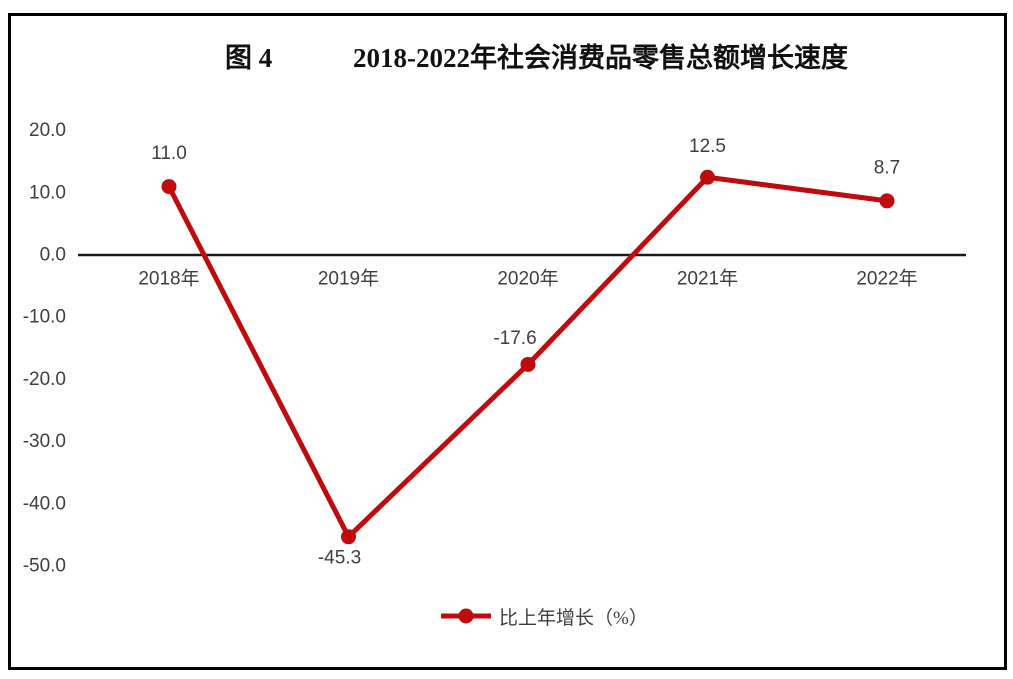  Describe the element at coordinates (47, 192) in the screenshot. I see `y-axis-tick-label: 10.0` at that location.